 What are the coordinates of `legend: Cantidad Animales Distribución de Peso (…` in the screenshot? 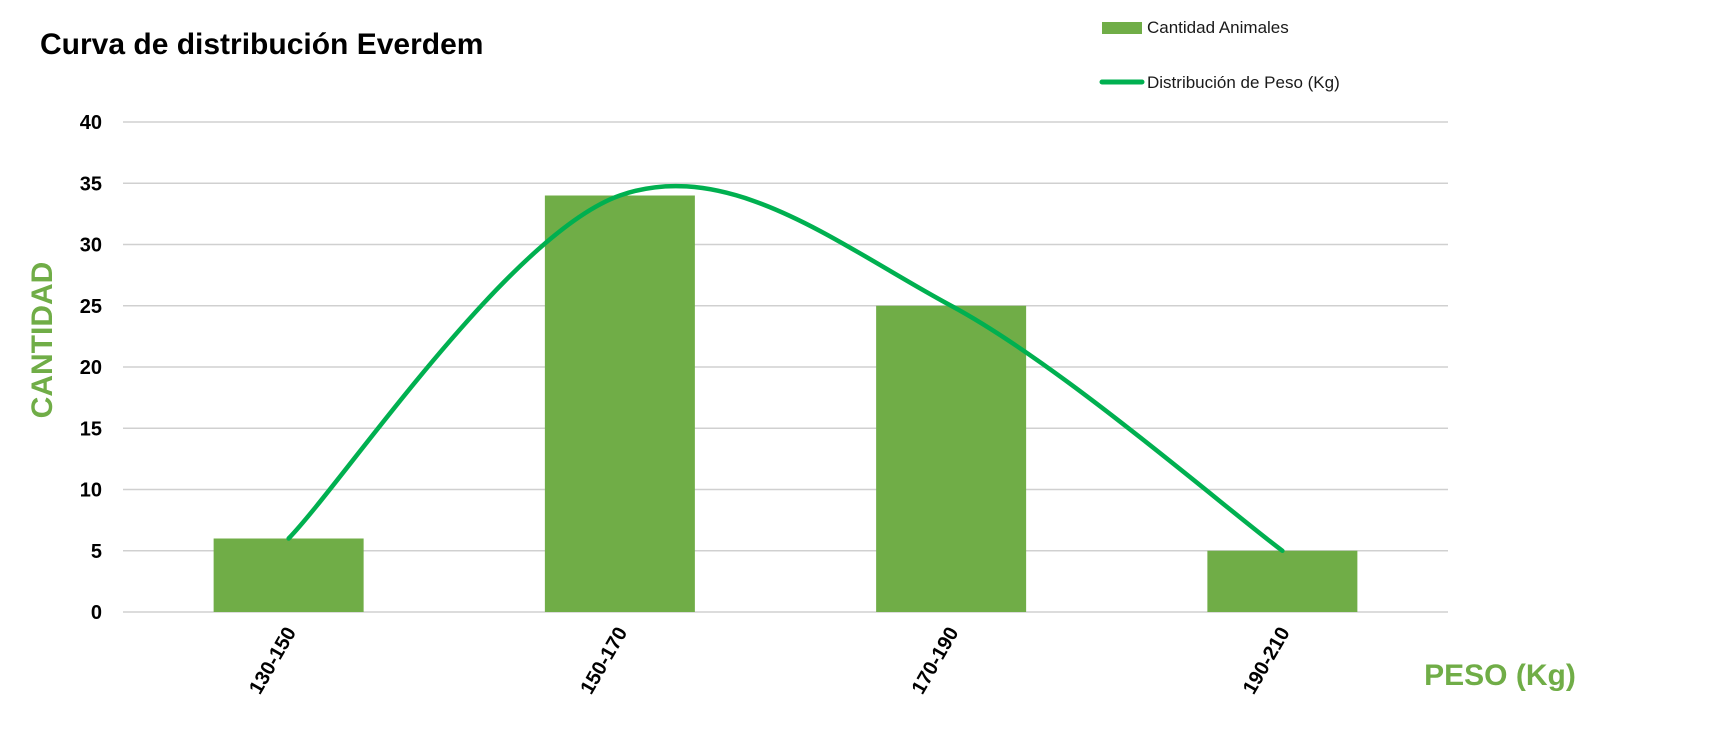 It's located at (1219, 55).